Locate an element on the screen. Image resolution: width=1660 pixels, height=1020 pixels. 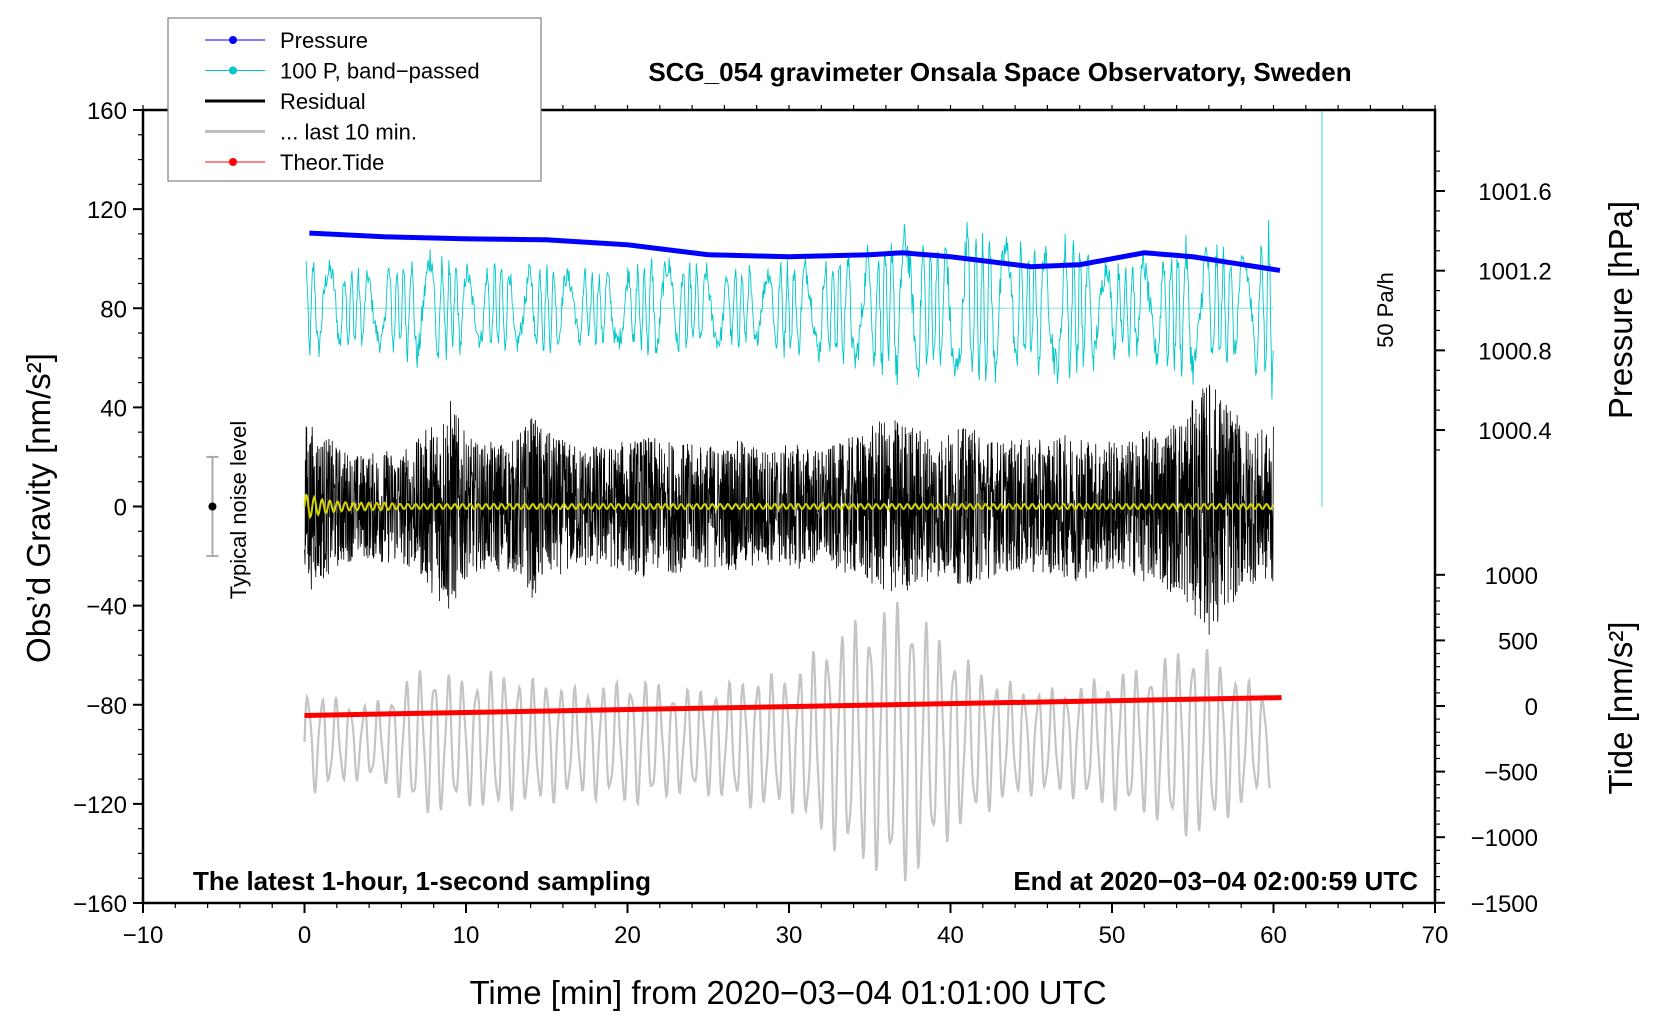
annotation-left: The latest 1-hour, 1-second sampling is located at coordinates (422, 881).